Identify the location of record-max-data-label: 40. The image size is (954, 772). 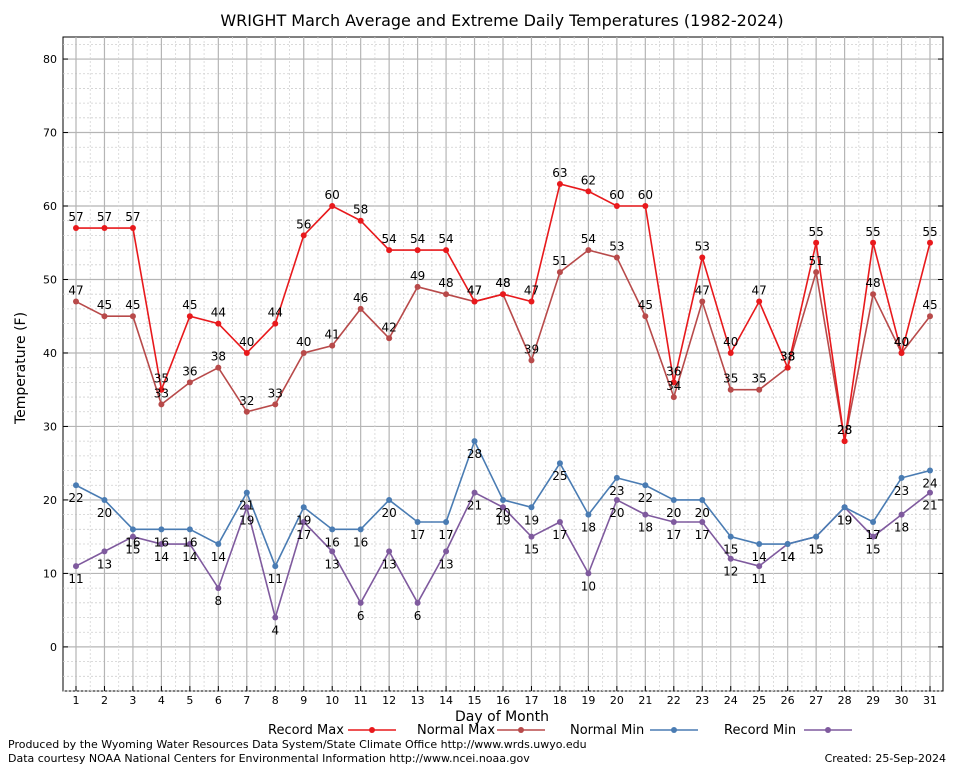
(730, 342).